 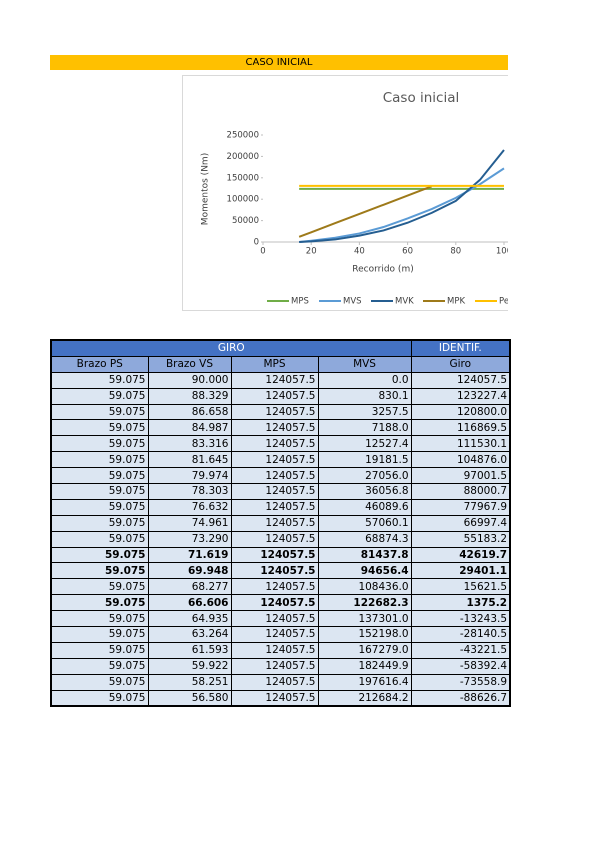 I want to click on table-cell: -43221.5, so click(x=460, y=650).